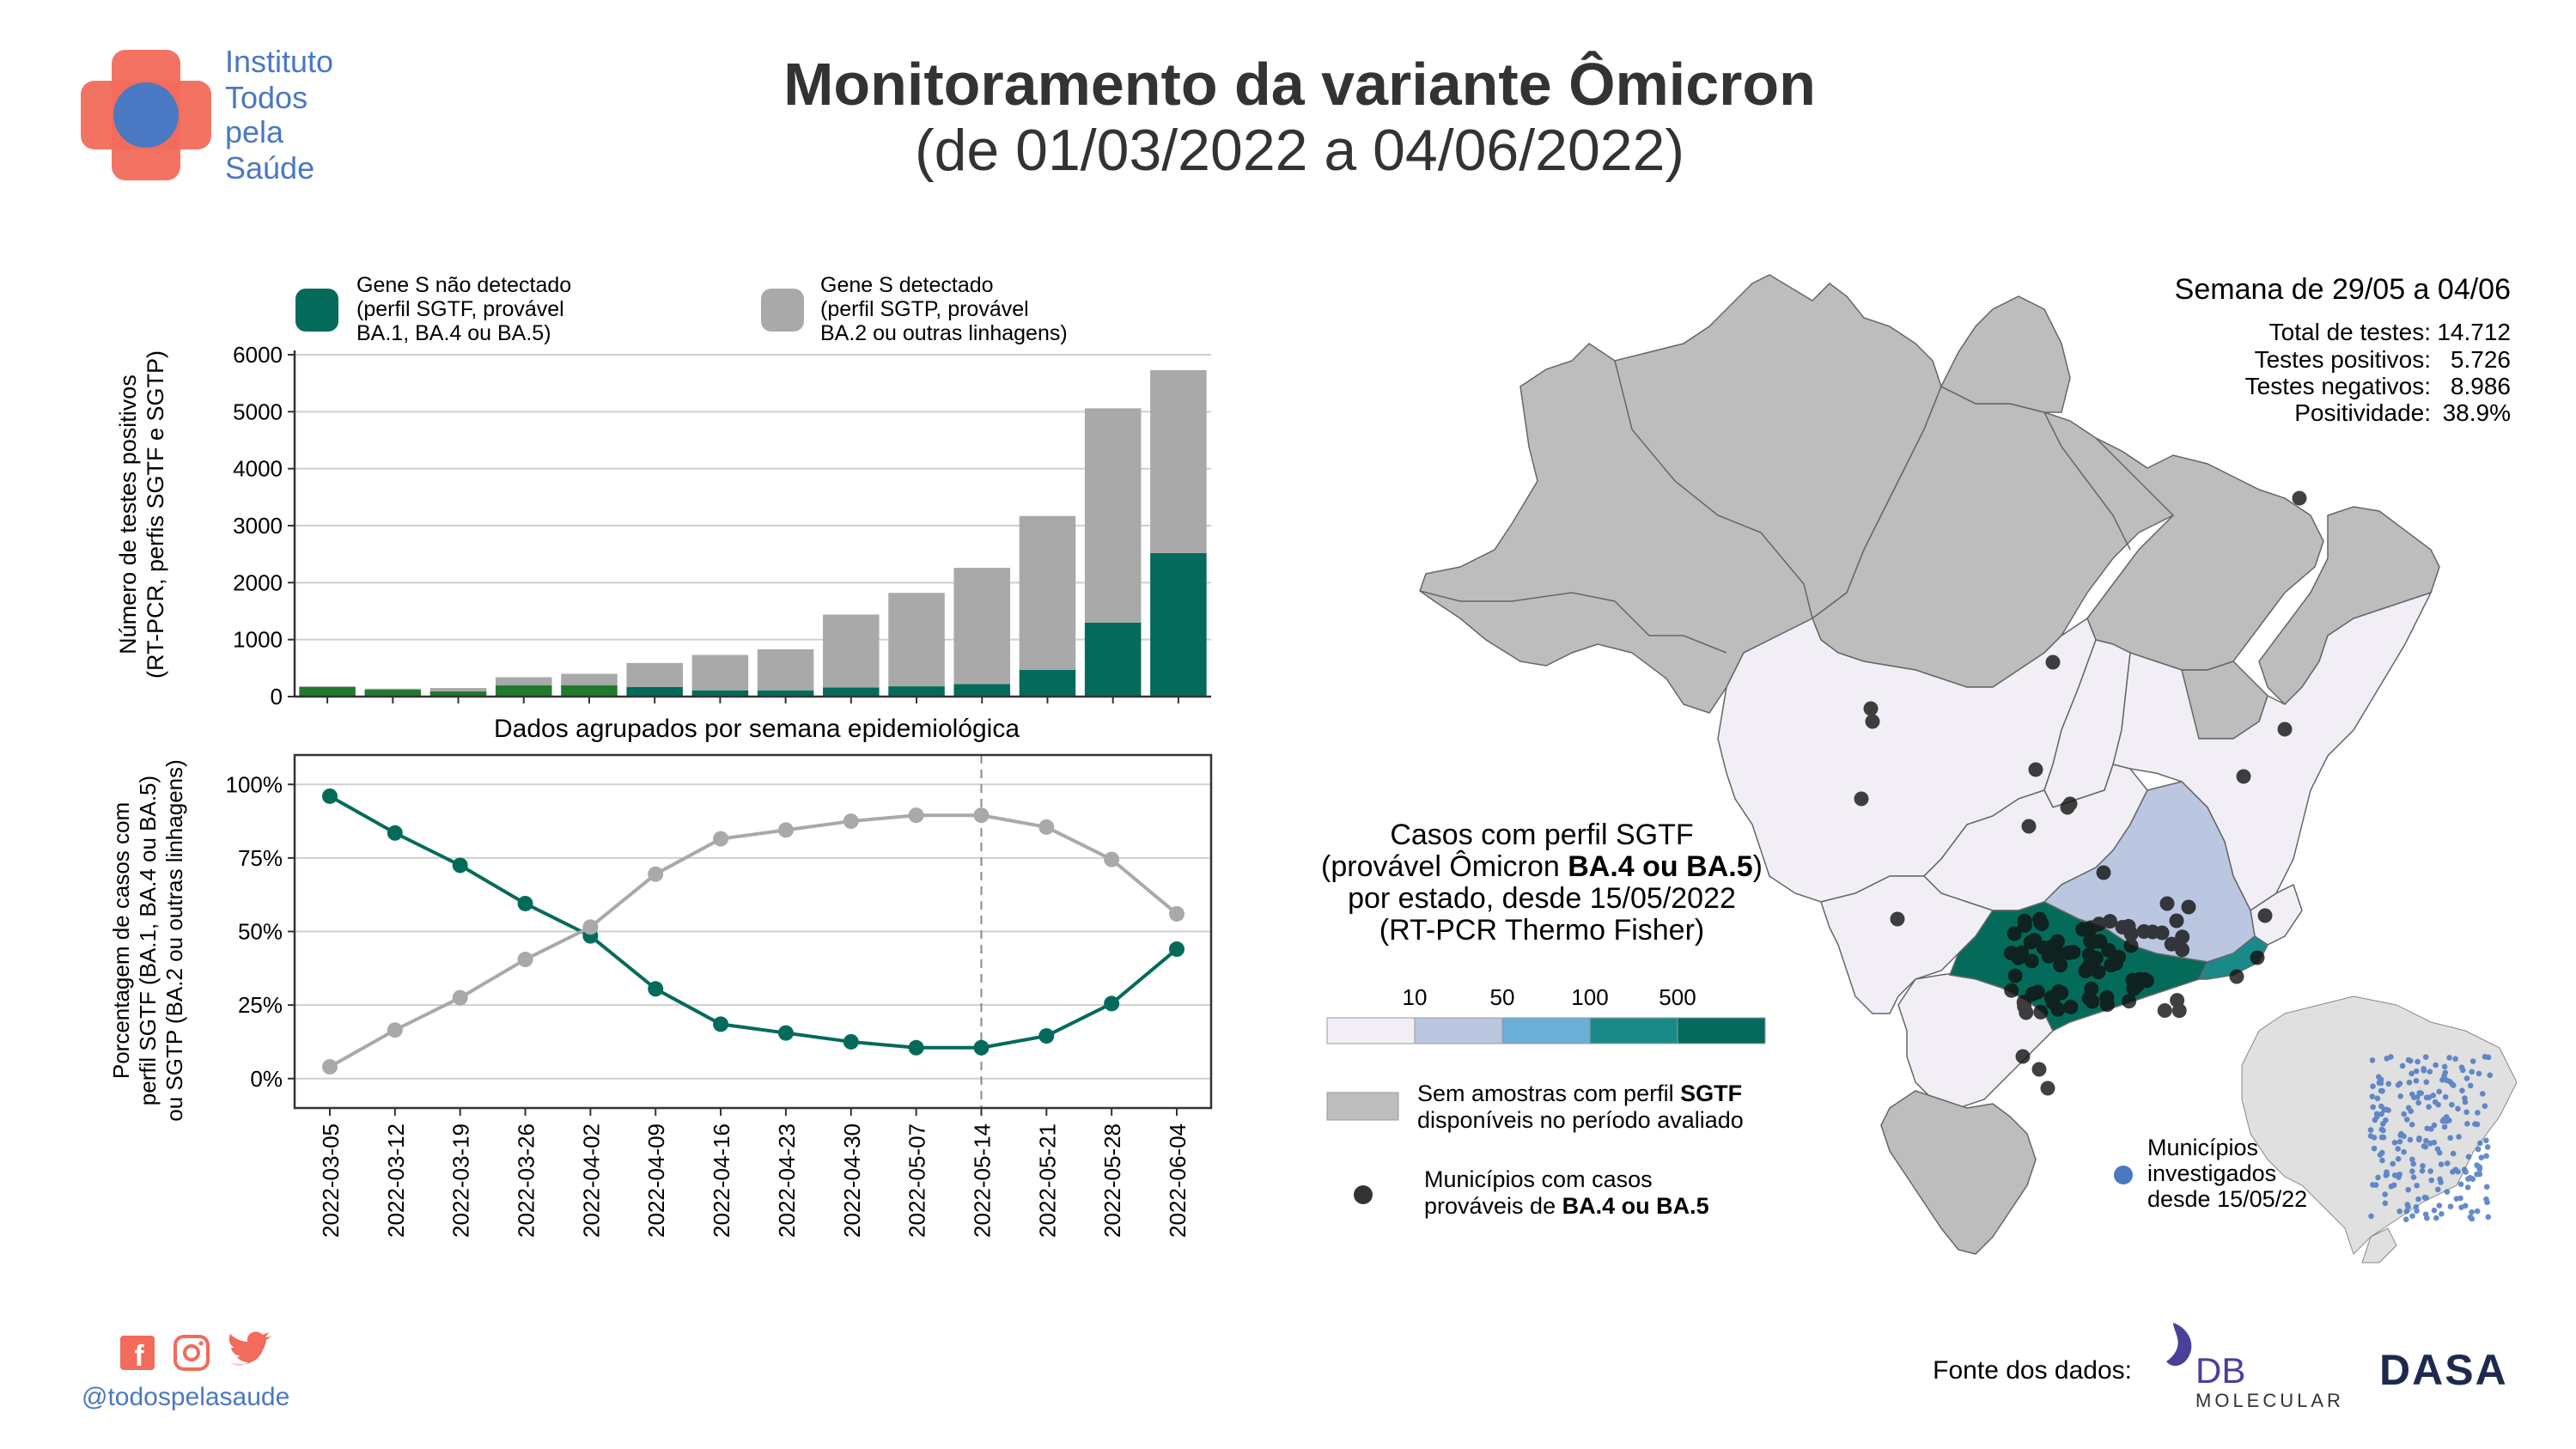 The width and height of the screenshot is (2576, 1449). I want to click on twitter-icon, so click(249, 1348).